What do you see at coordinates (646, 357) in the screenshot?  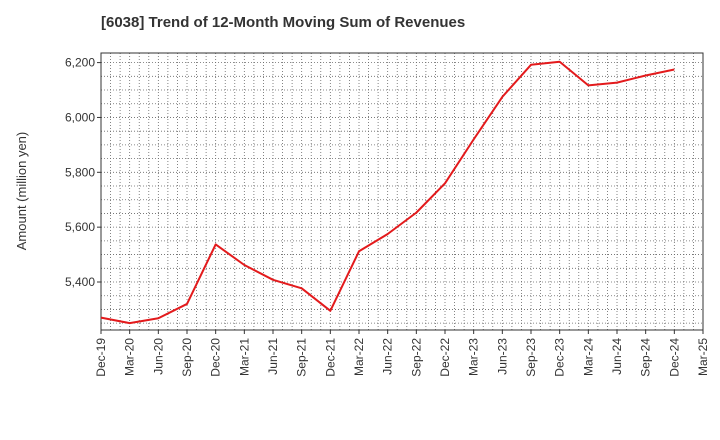 I see `x-tick-label: Sep-24` at bounding box center [646, 357].